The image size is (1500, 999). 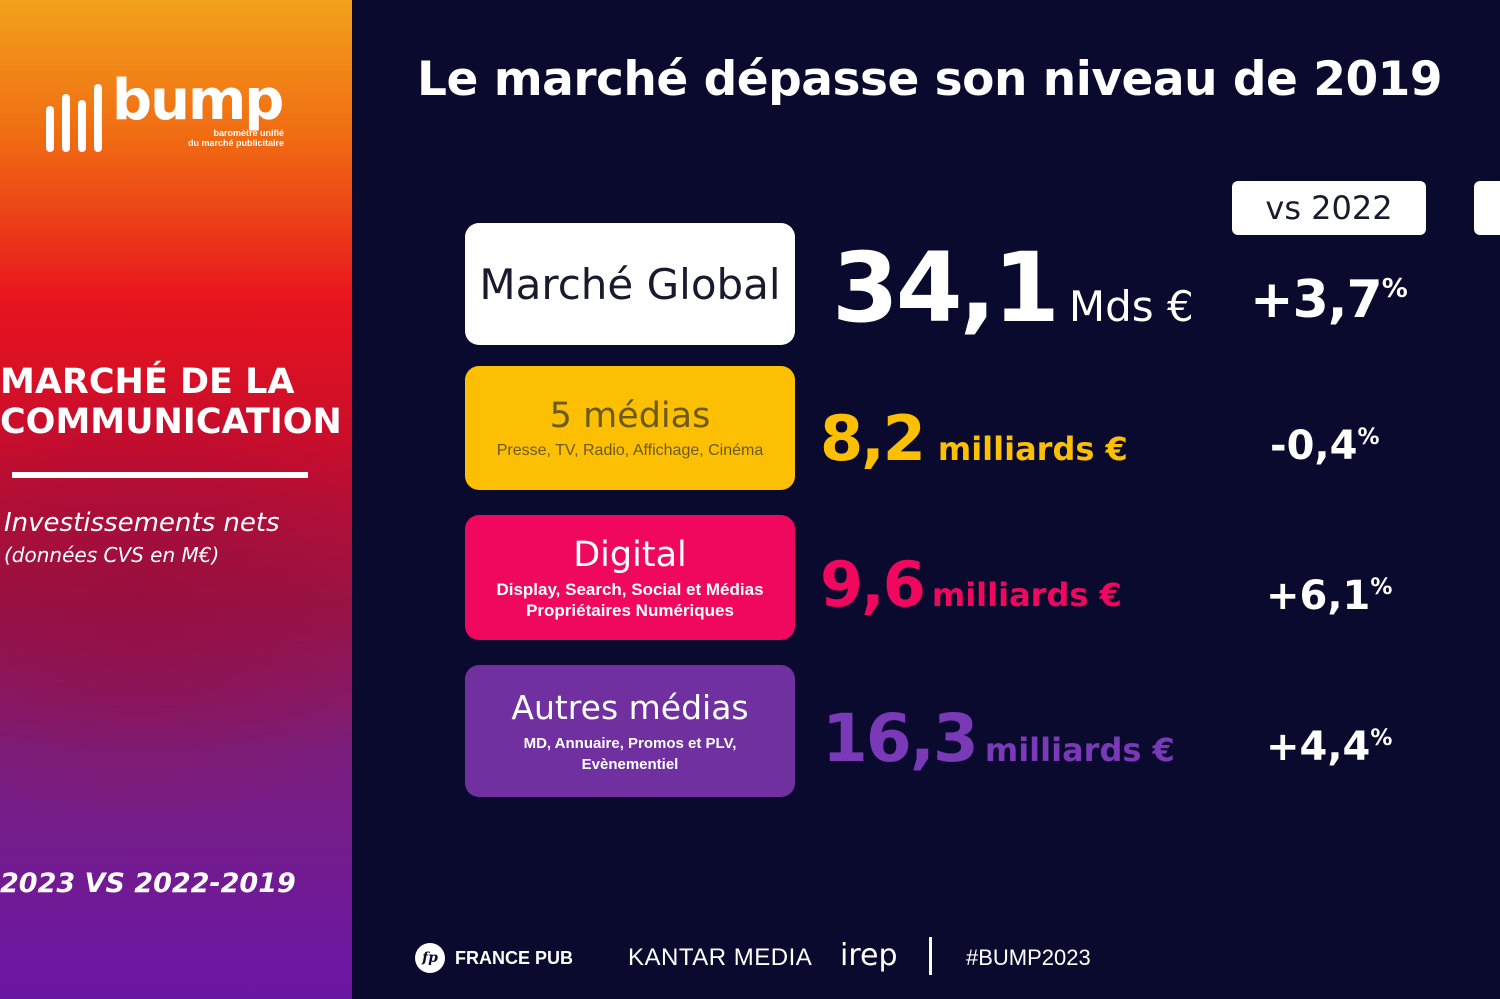 What do you see at coordinates (171, 422) in the screenshot?
I see `sidebar-title-line2: COMMUNICATION` at bounding box center [171, 422].